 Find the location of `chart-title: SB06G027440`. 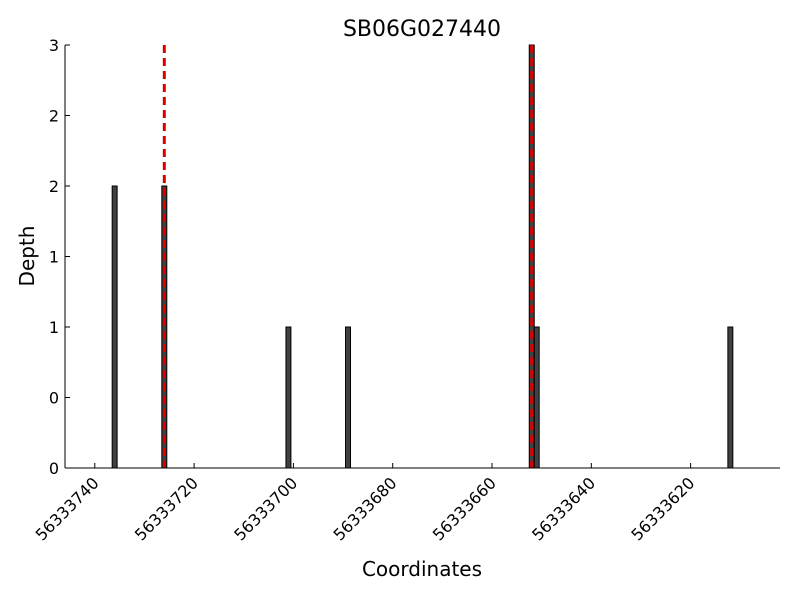

chart-title: SB06G027440 is located at coordinates (422, 29).